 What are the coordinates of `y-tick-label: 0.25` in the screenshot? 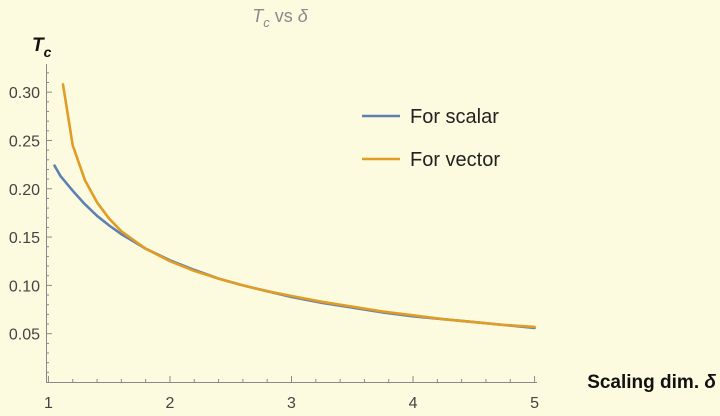 It's located at (24, 141).